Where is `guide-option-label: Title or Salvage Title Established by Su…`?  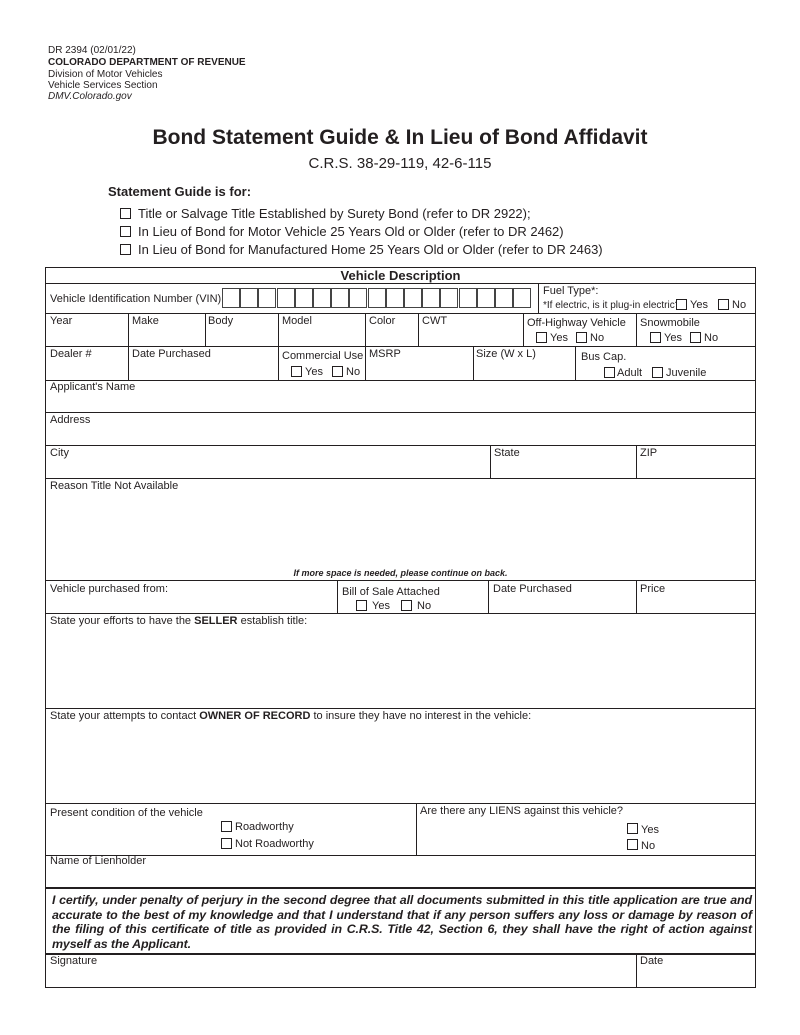
guide-option-label: Title or Salvage Title Established by Su… is located at coordinates (334, 213).